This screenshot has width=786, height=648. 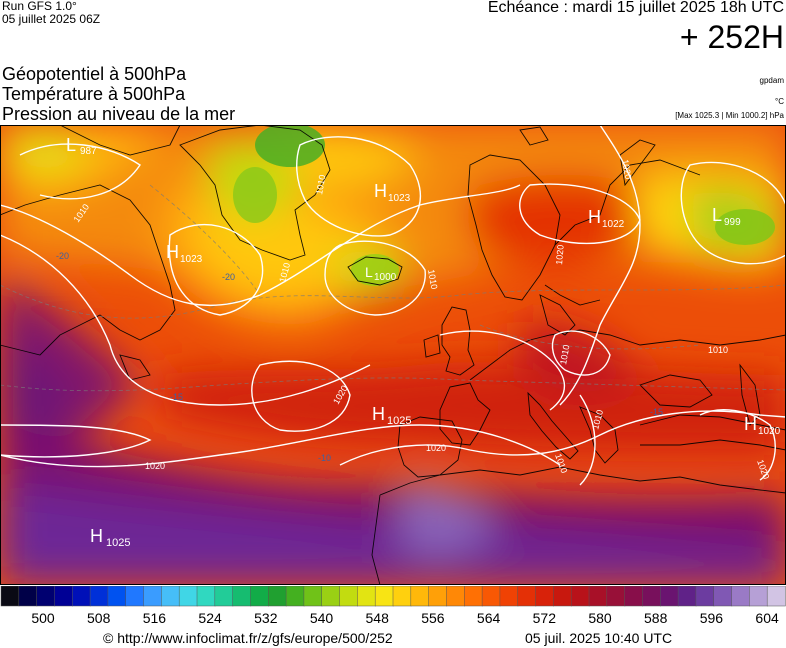 I want to click on high-center-turkey: H 1020, so click(x=762, y=425).